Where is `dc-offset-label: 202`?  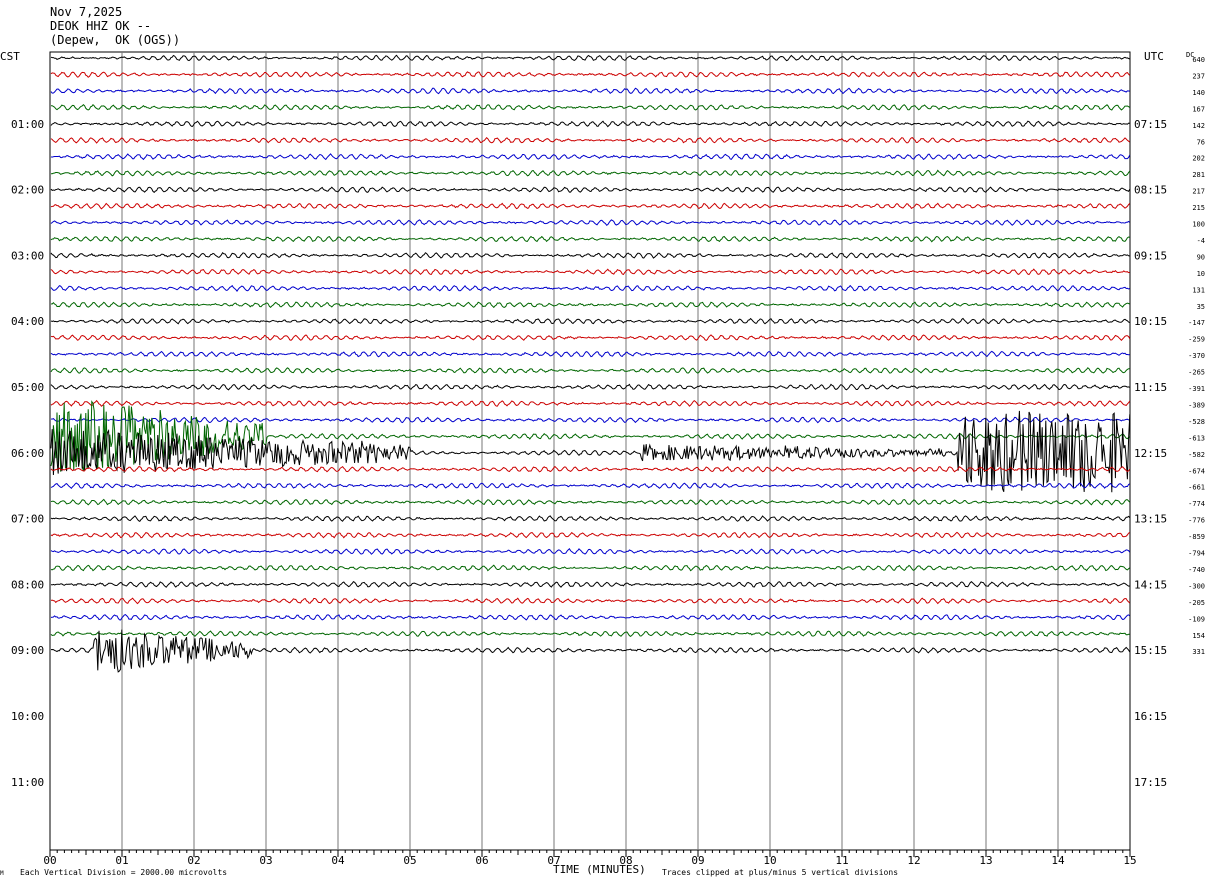
dc-offset-label: 202 is located at coordinates (1198, 159).